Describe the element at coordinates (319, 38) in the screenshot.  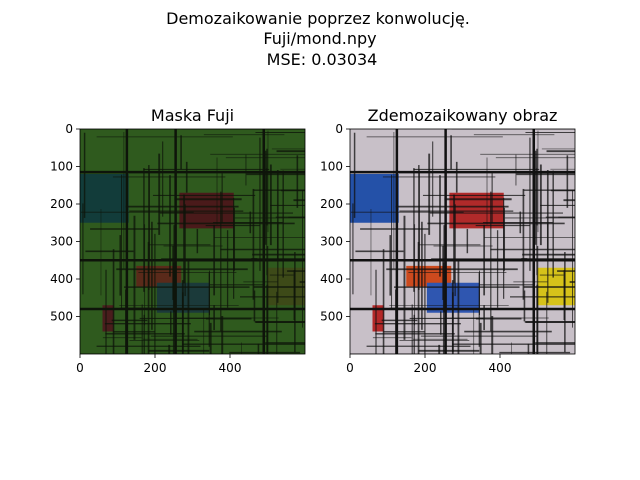
I see `figure-suptitle-line-2: Fuji/mond.npy` at that location.